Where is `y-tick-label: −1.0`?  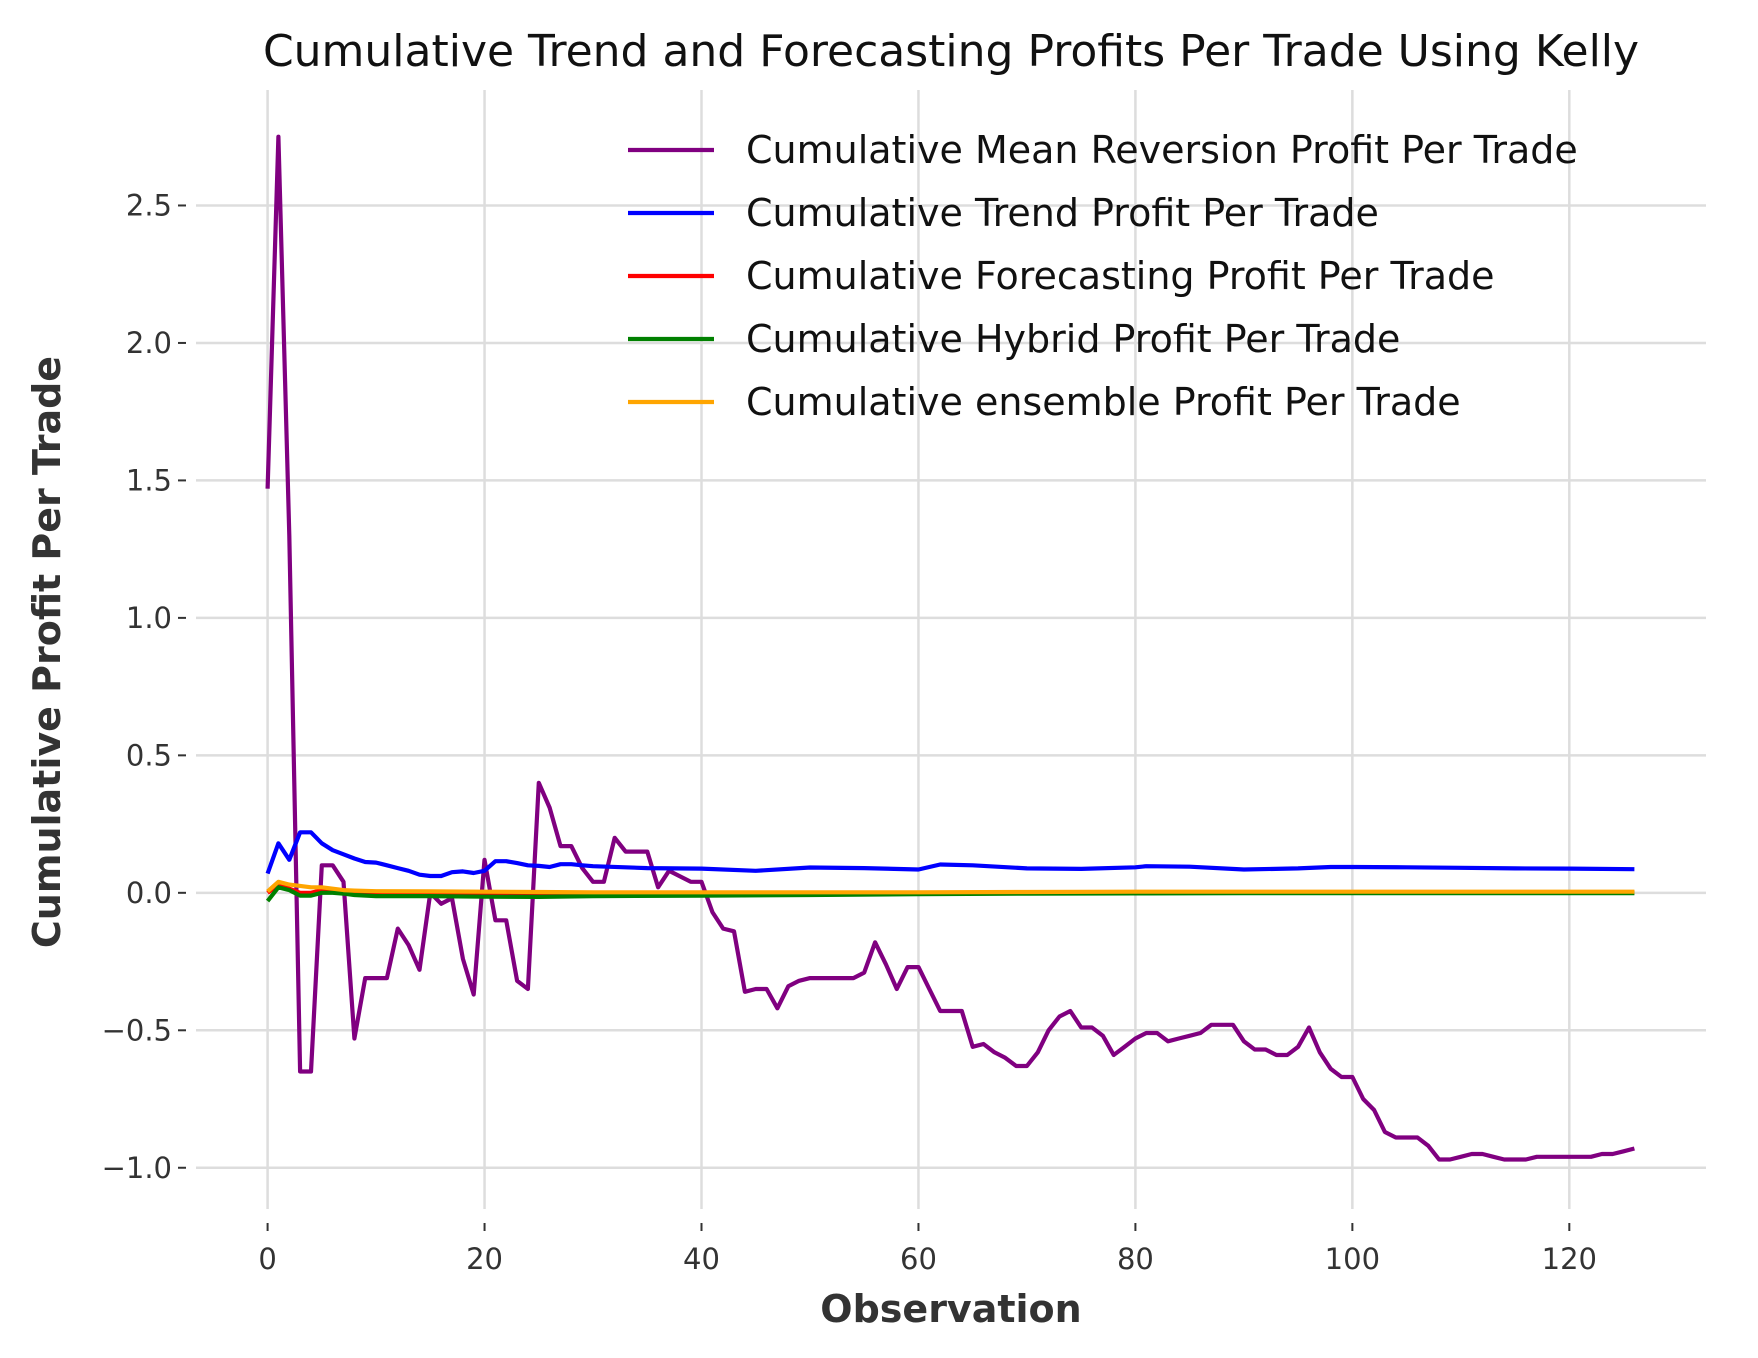
y-tick-label: −1.0 is located at coordinates (137, 1168).